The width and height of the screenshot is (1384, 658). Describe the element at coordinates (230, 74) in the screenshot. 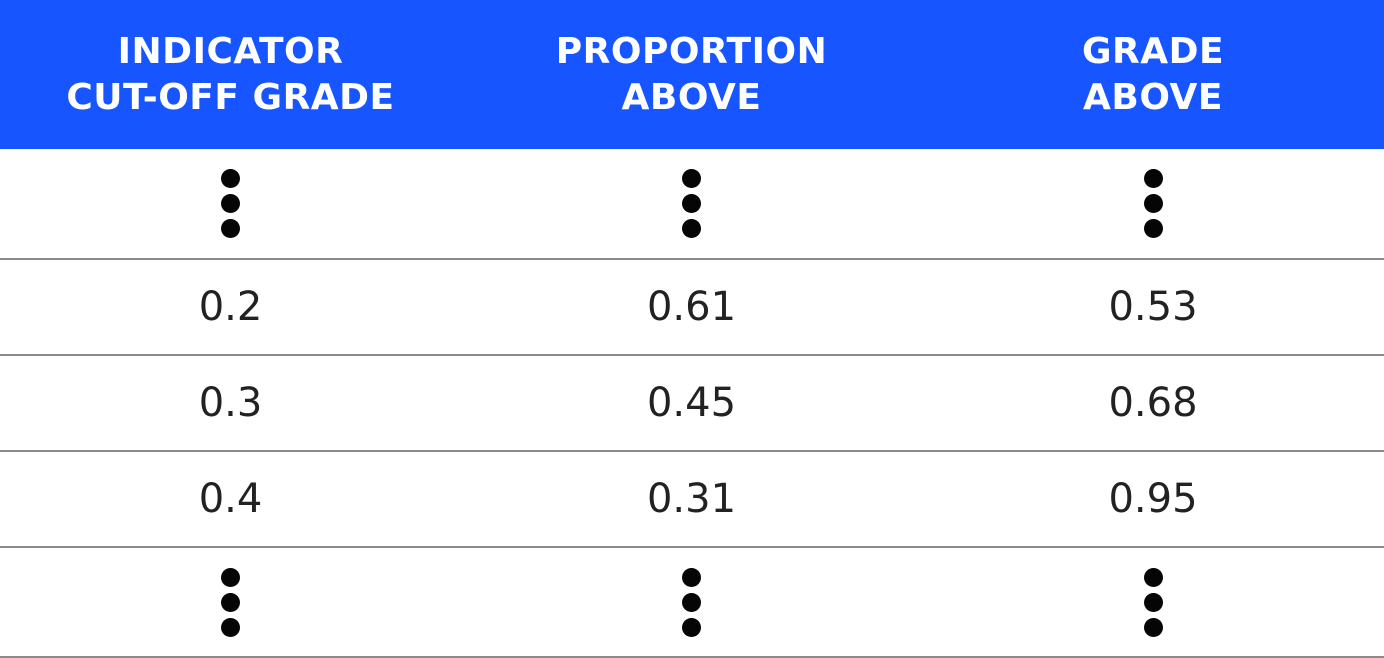

I see `header-indicator-cut-off-grade: INDICATOR CUT-OFF GRADE` at that location.